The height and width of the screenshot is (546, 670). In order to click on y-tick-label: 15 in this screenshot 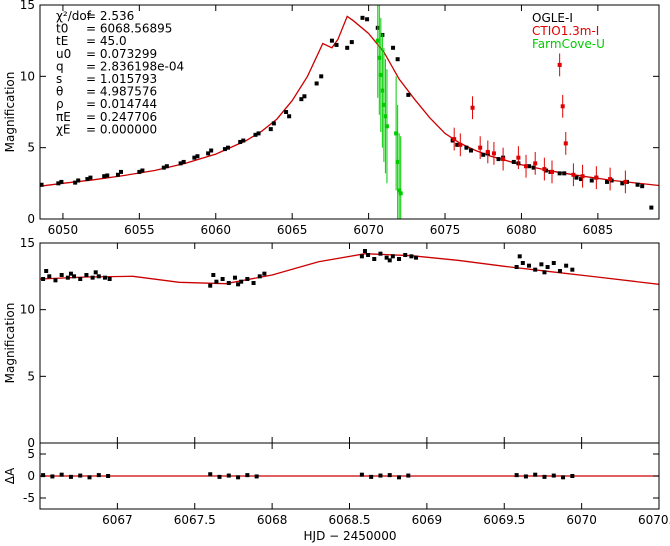, I will do `click(27, 6)`.